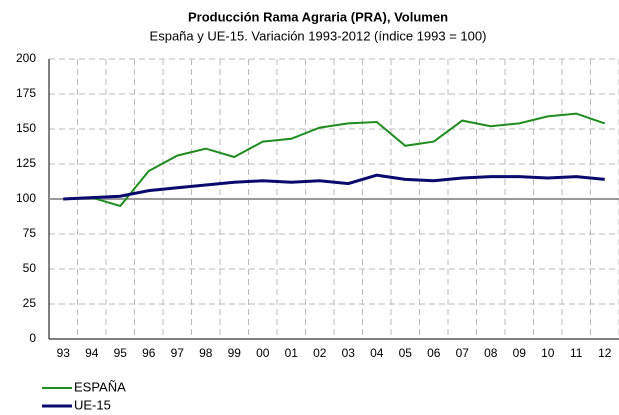 This screenshot has width=619, height=415. I want to click on legend-label: UE-15, so click(92, 404).